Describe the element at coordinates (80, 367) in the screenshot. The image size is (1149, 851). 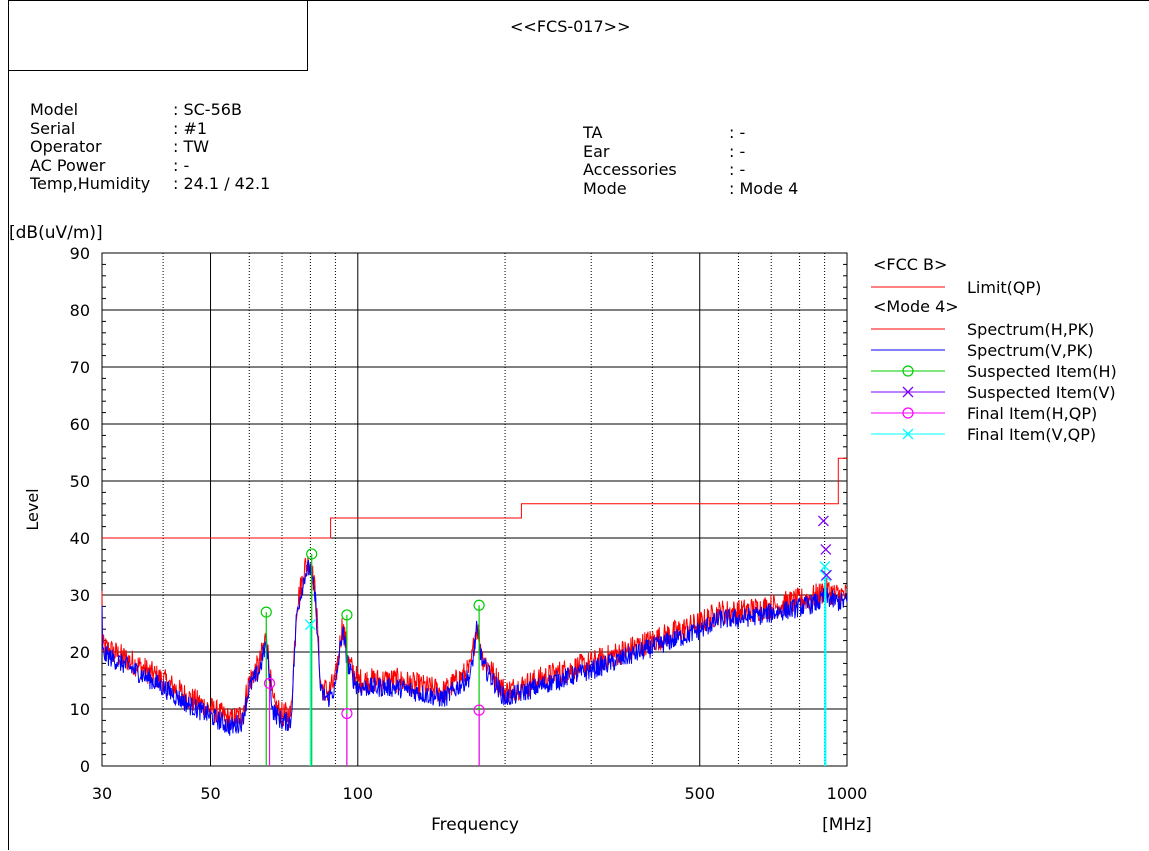
I see `y-tick-label: 70` at that location.